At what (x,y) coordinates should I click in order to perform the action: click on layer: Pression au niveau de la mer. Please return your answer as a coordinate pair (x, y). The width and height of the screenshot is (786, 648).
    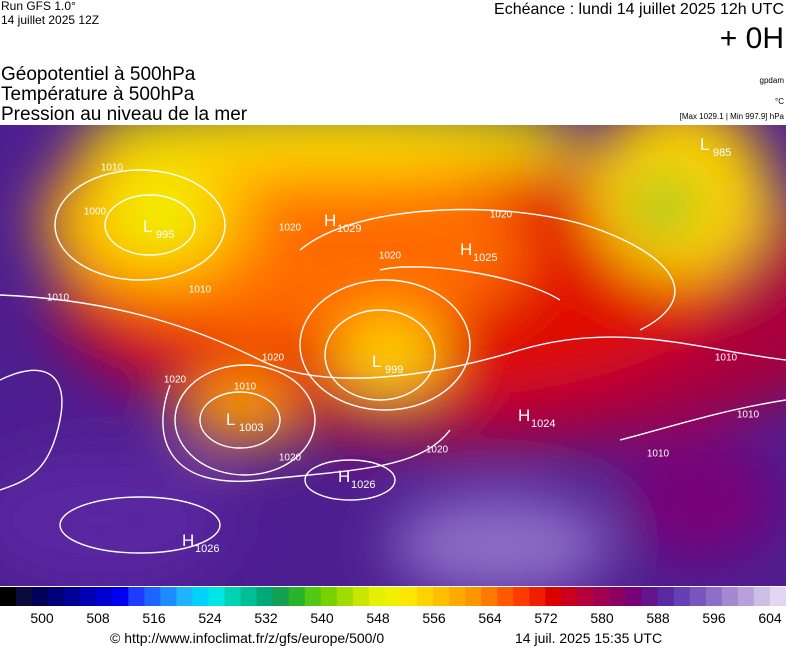
    Looking at the image, I should click on (124, 114).